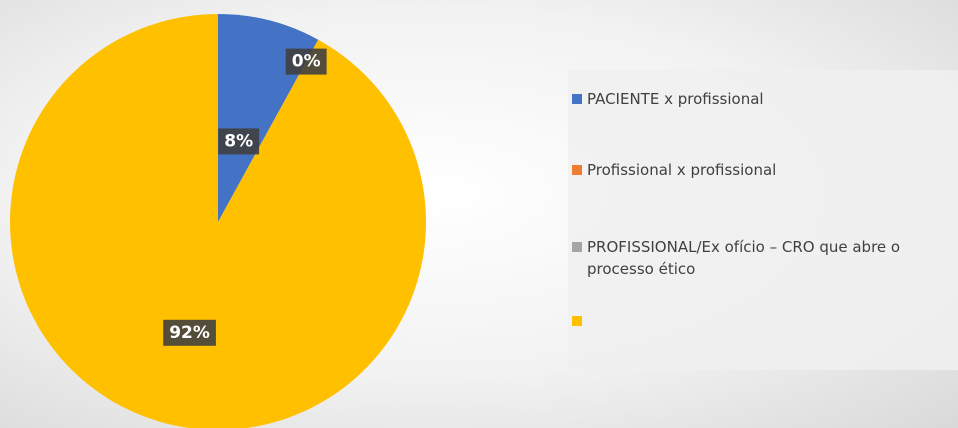 This screenshot has height=428, width=958. I want to click on legend-item: Profissional x profissional, so click(762, 170).